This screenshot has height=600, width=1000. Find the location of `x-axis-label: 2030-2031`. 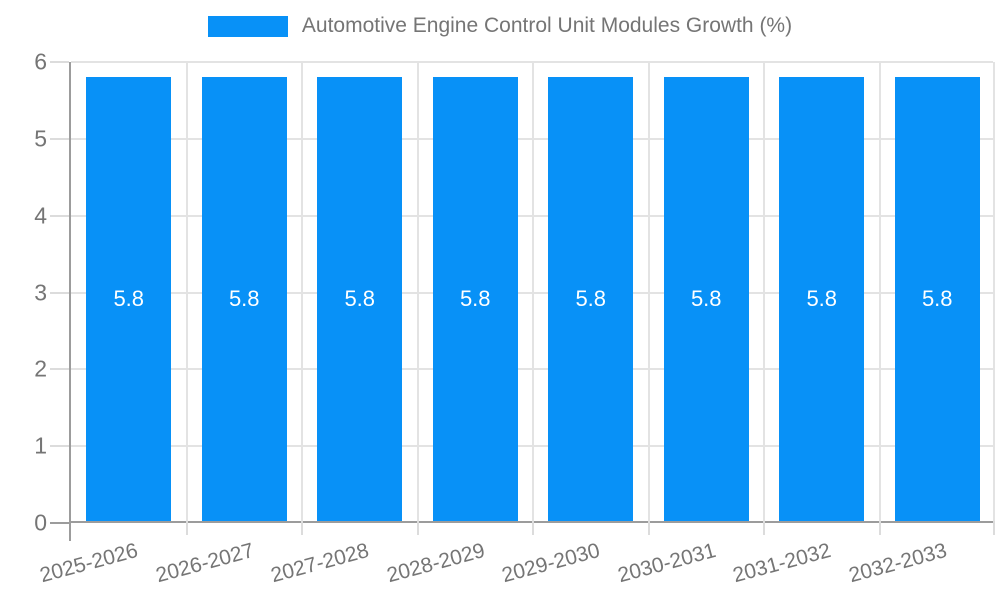

x-axis-label: 2030-2031 is located at coordinates (667, 563).